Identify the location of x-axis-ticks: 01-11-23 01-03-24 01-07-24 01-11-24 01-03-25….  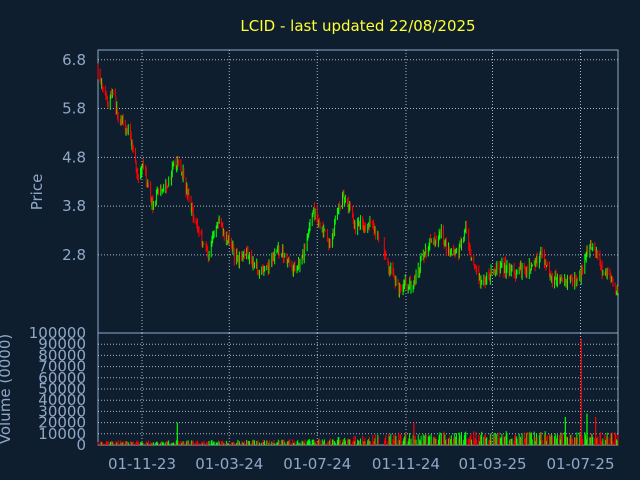
(361, 464).